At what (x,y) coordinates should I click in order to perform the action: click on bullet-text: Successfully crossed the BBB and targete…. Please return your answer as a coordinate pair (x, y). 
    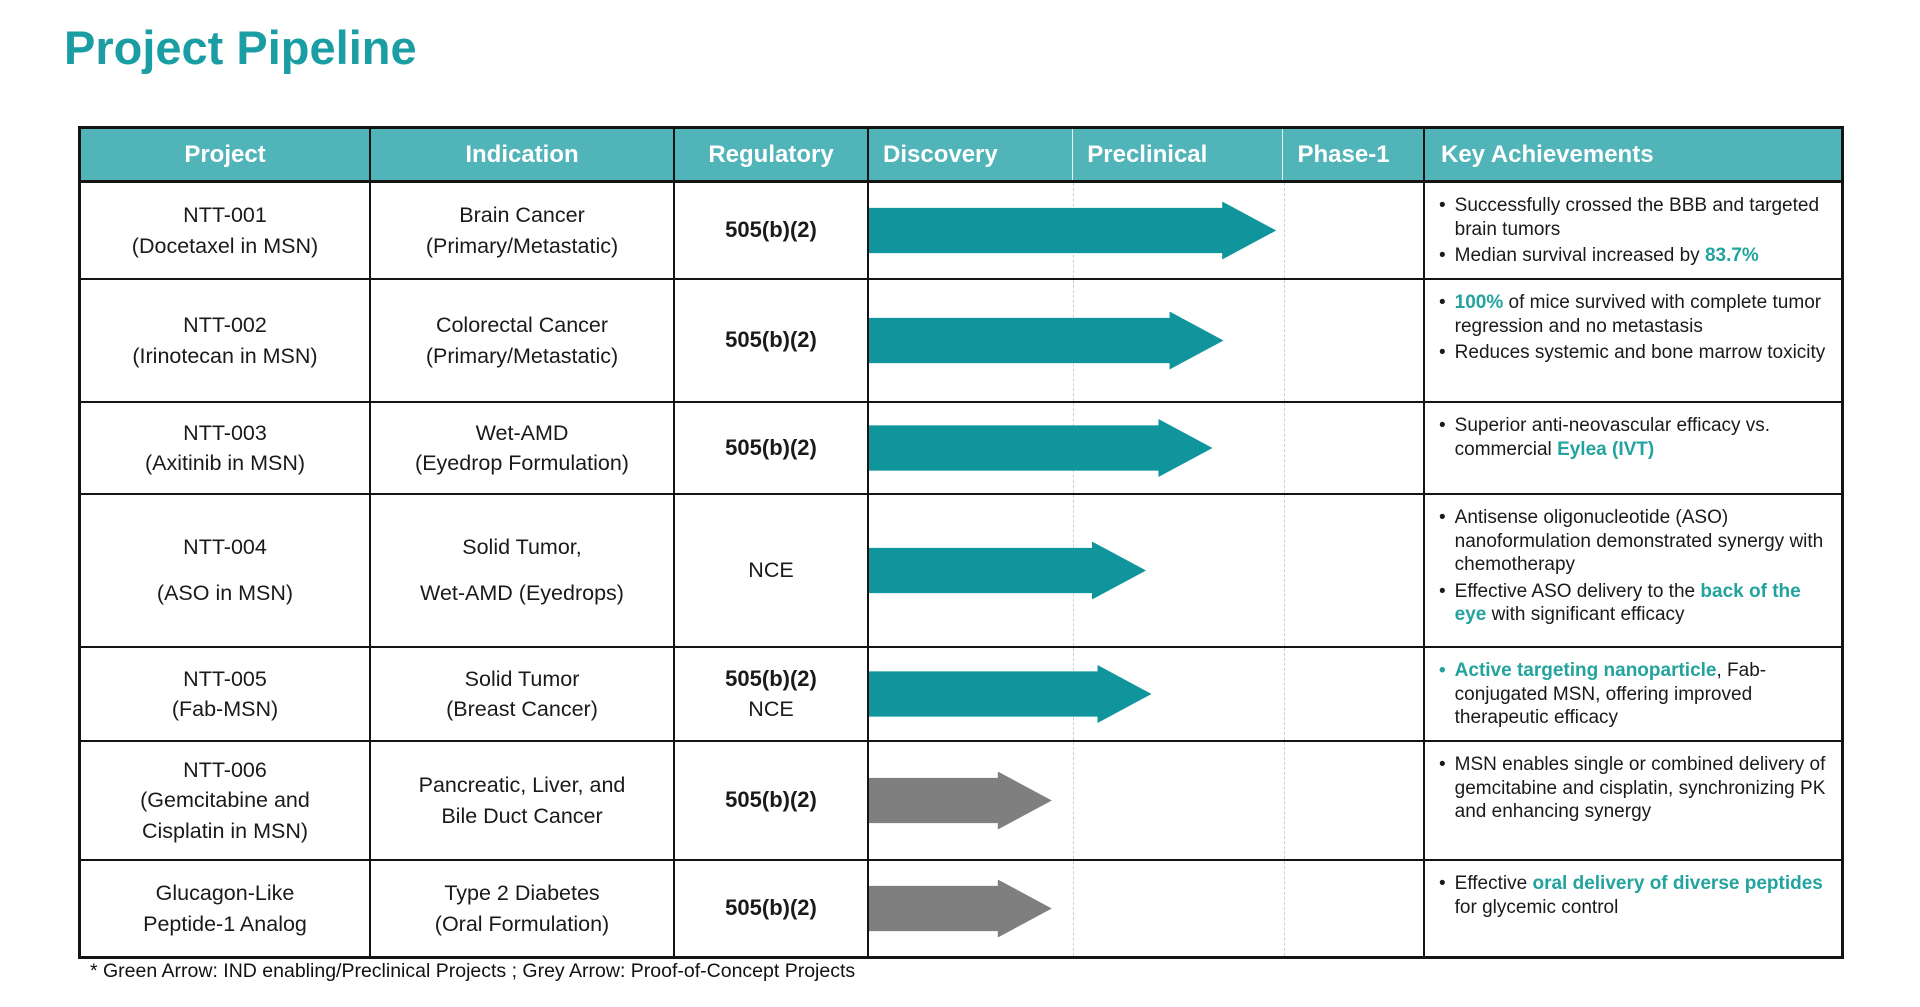
    Looking at the image, I should click on (1644, 217).